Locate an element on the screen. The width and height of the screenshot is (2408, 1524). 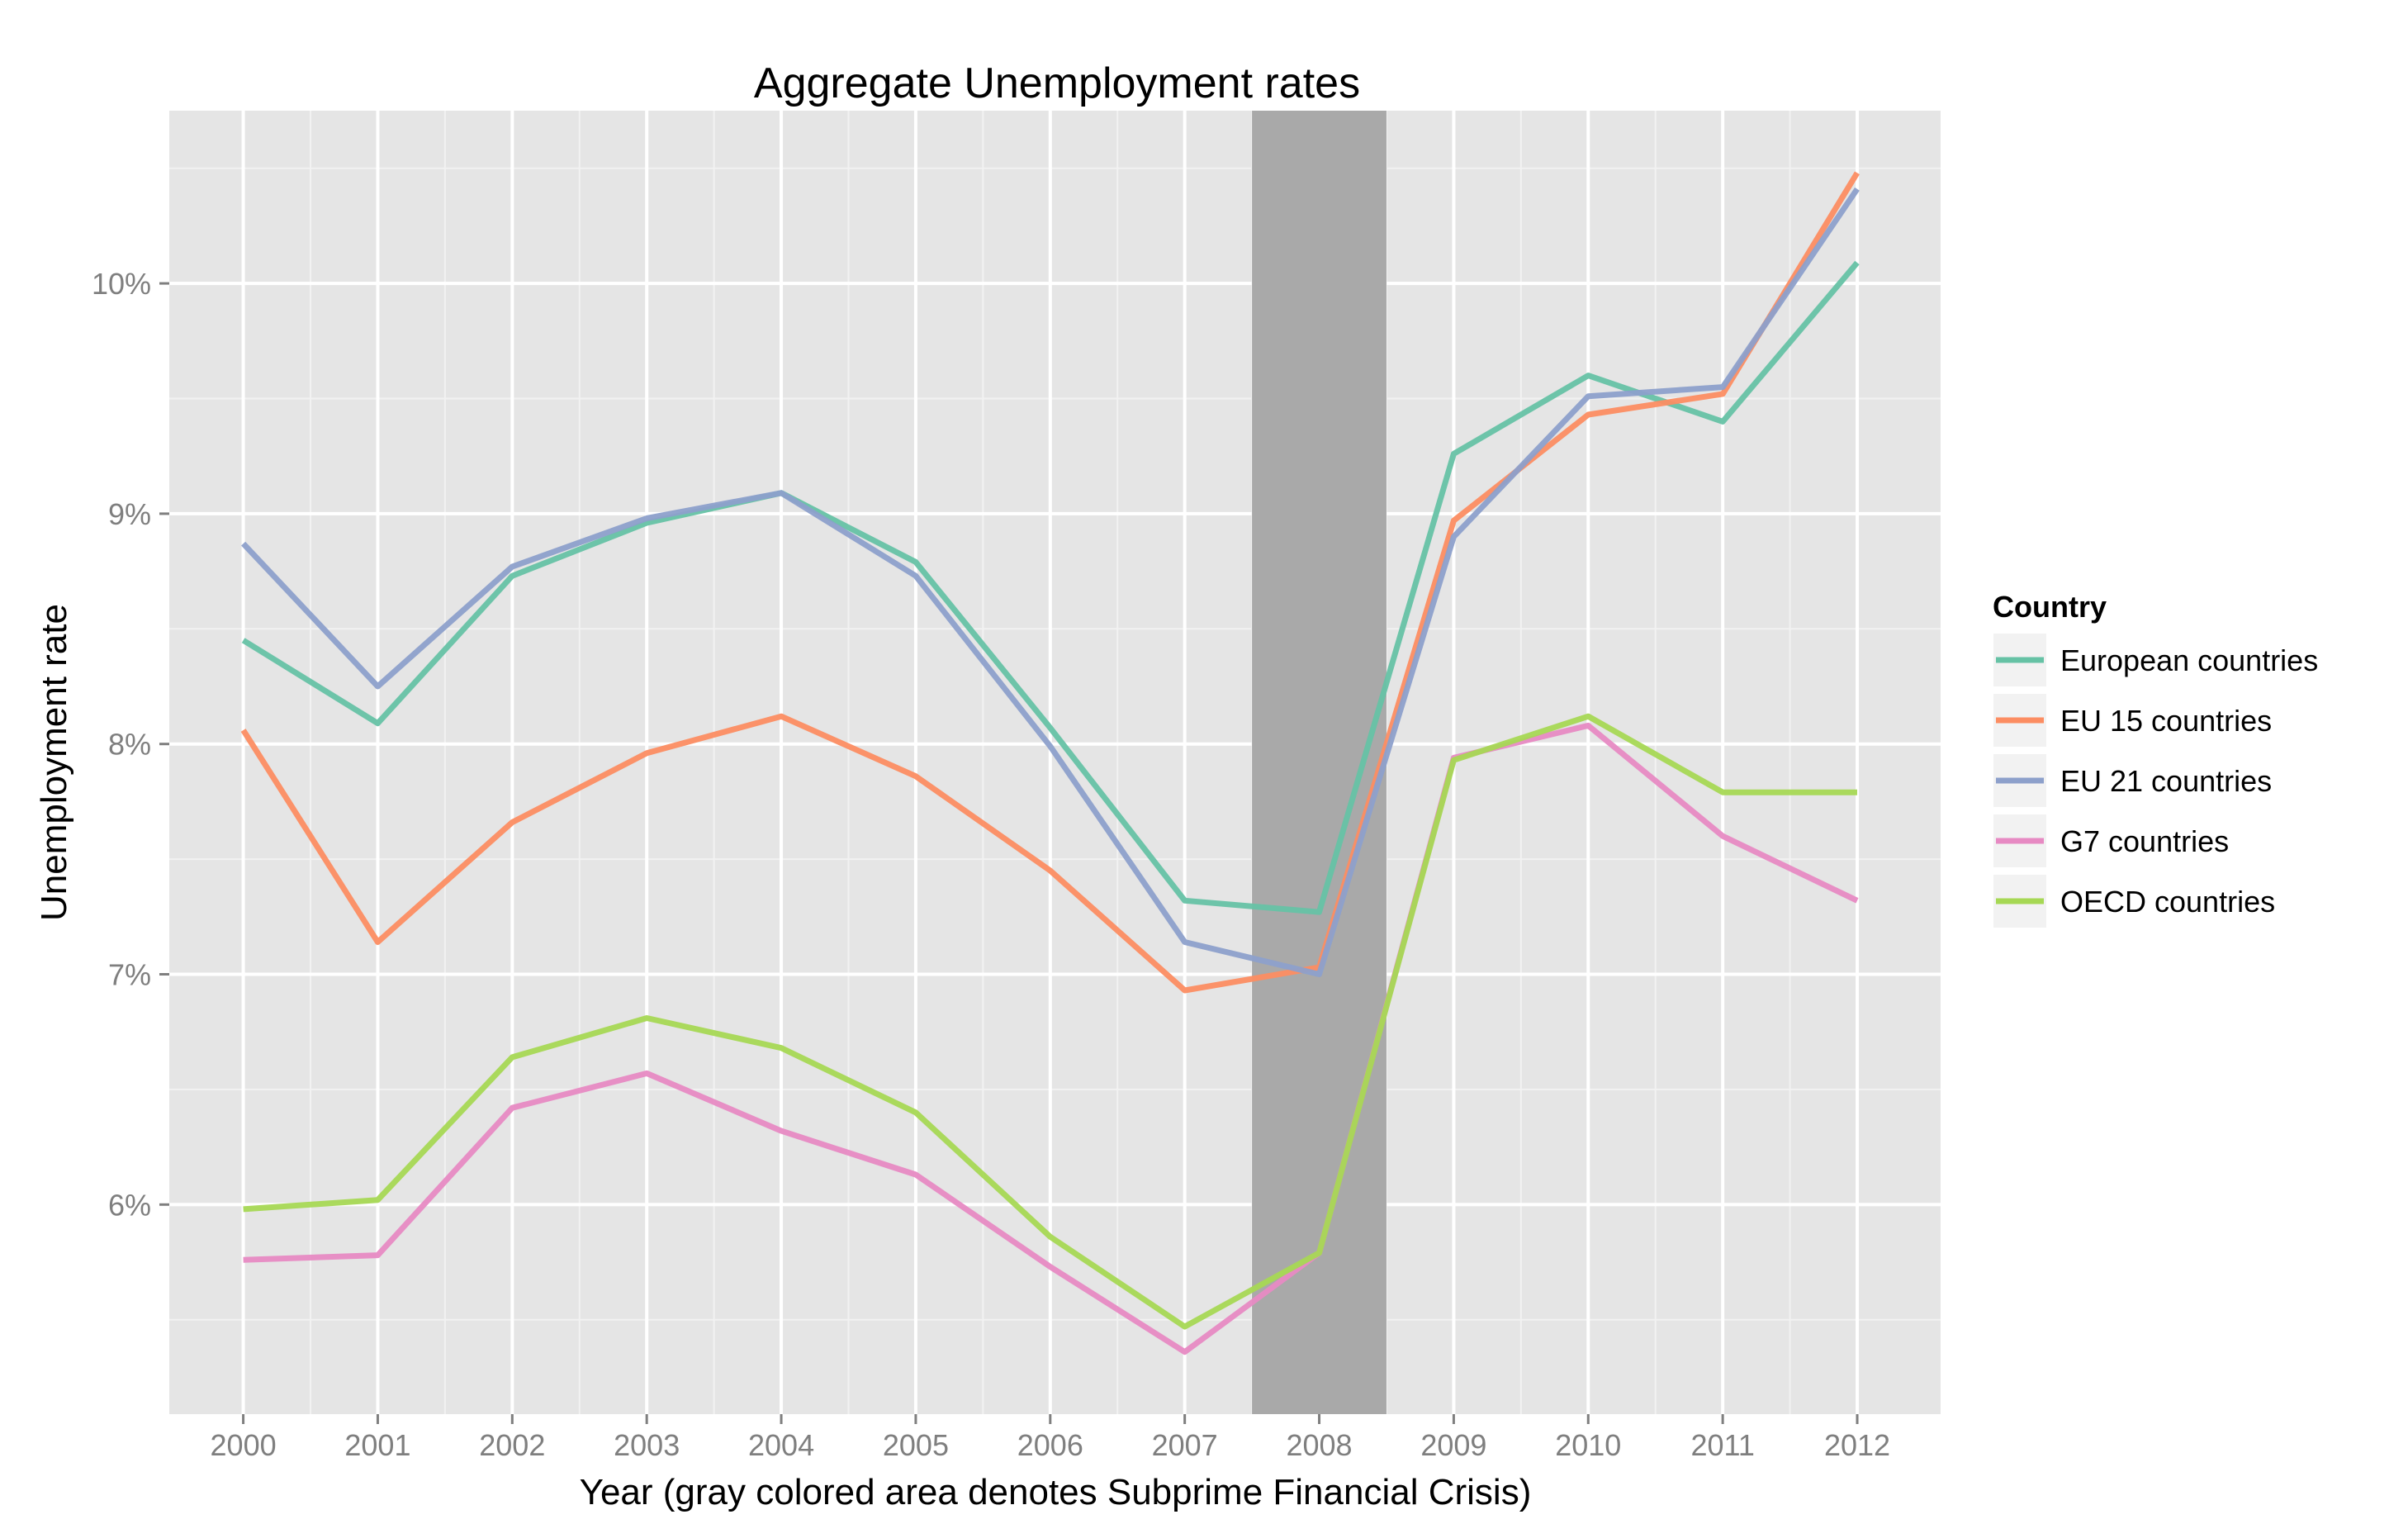
crisis-shaded-area is located at coordinates (1319, 762).